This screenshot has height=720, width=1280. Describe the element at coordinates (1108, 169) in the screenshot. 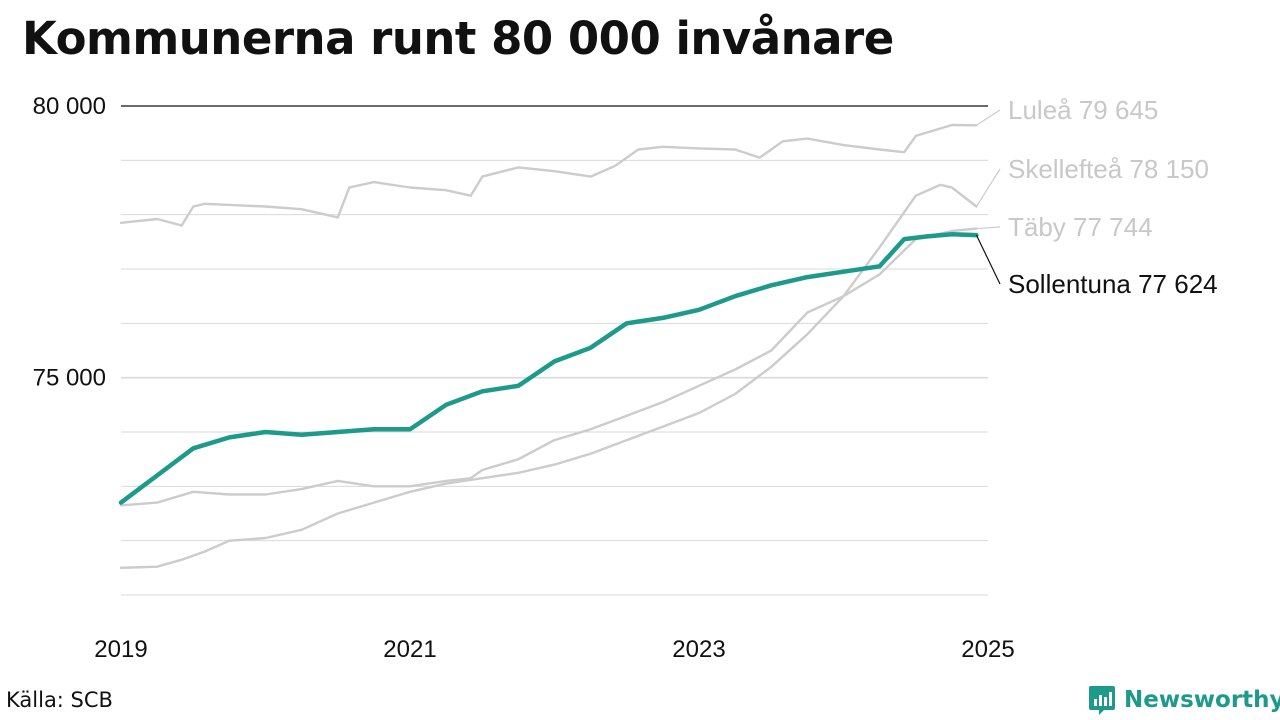

I see `series-label-skellefteå: Skellefteå 78 150` at that location.